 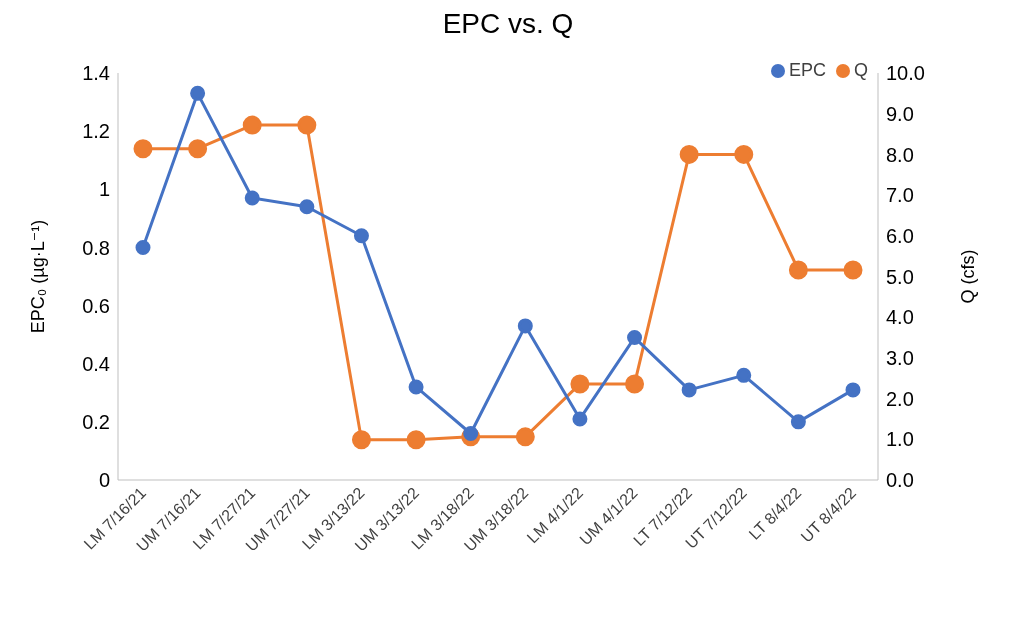 What do you see at coordinates (860, 70) in the screenshot?
I see `legend-label: Q` at bounding box center [860, 70].